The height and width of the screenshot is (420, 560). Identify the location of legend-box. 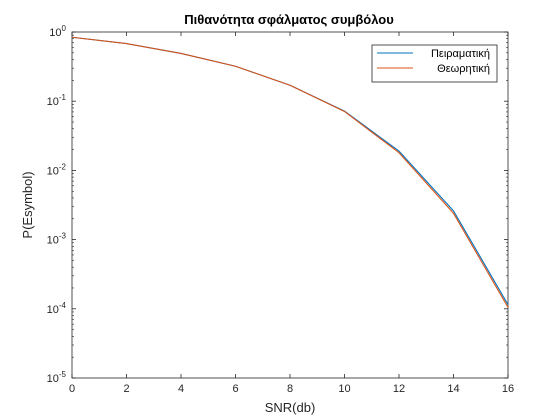
(434, 63).